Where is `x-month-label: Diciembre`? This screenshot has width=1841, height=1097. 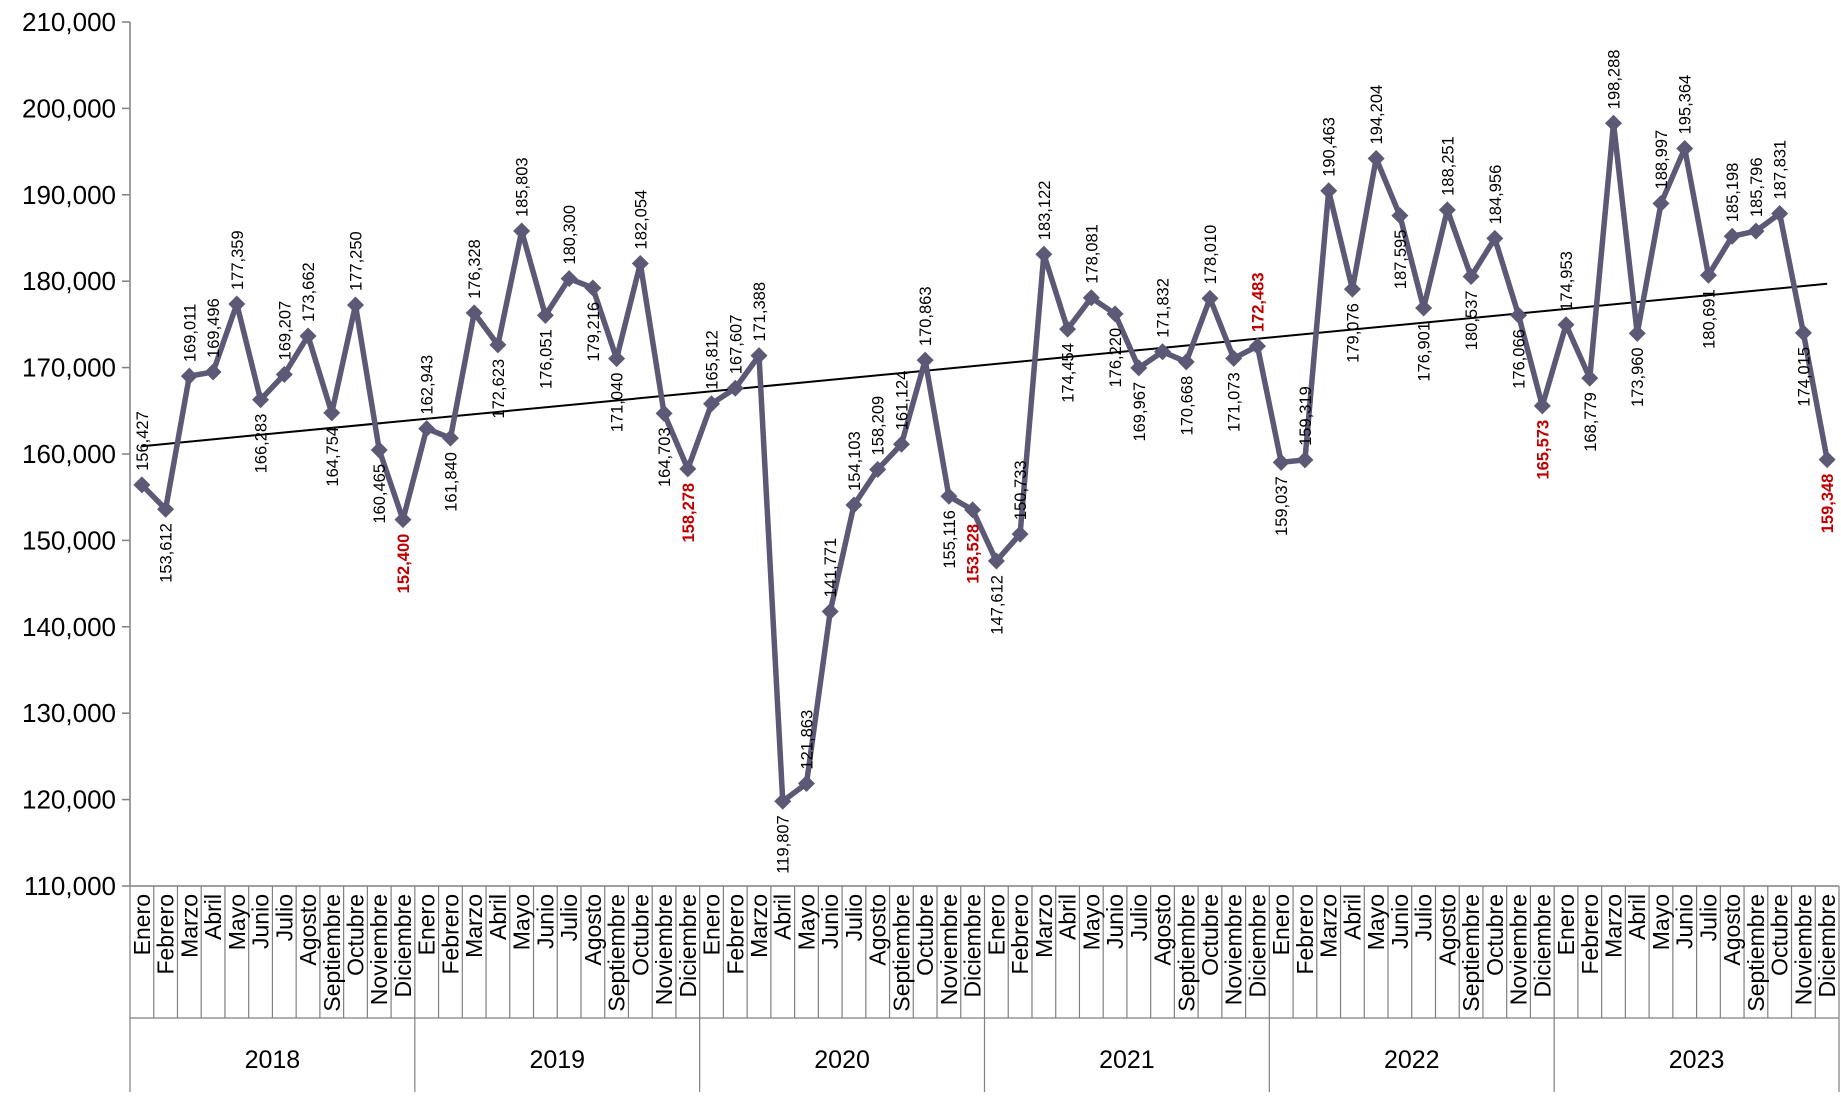
x-month-label: Diciembre is located at coordinates (1542, 946).